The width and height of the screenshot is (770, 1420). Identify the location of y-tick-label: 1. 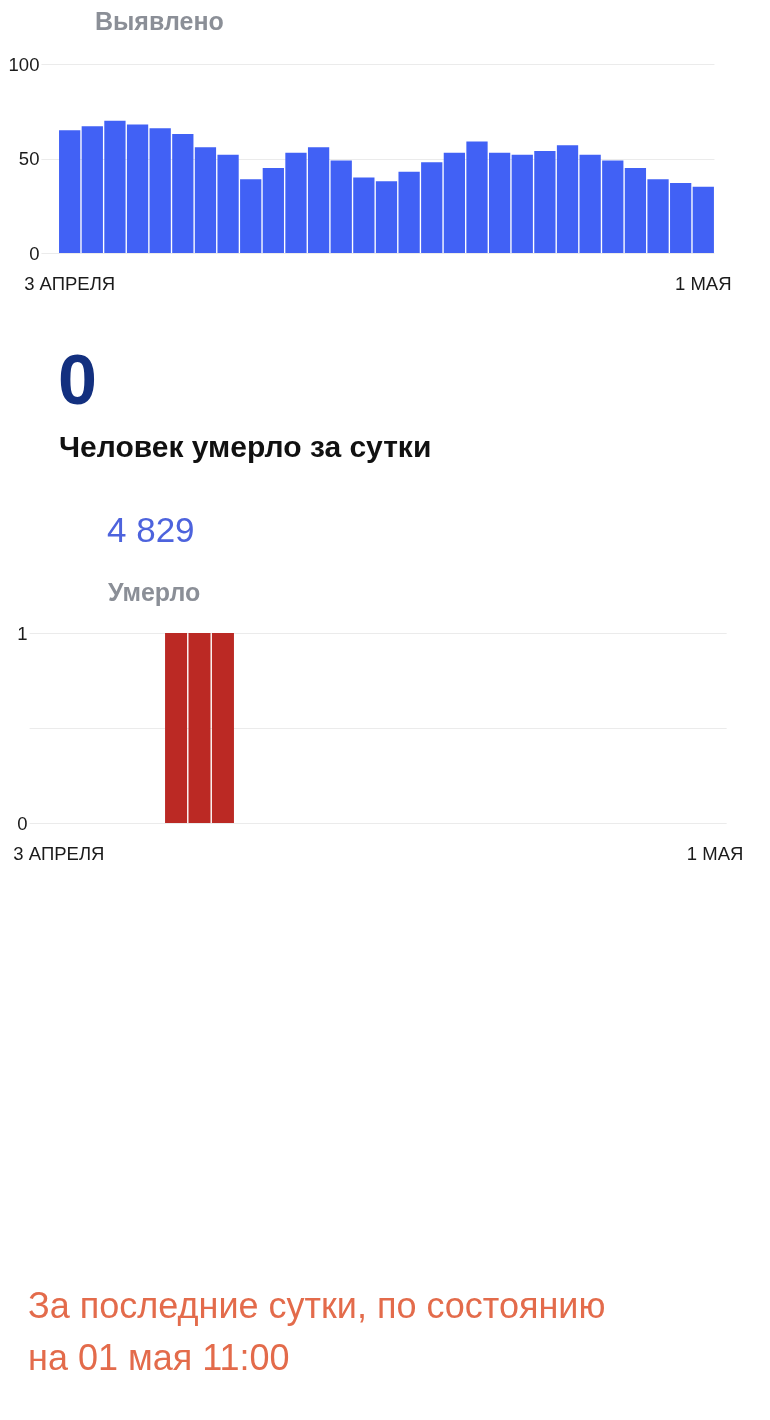
(22, 633).